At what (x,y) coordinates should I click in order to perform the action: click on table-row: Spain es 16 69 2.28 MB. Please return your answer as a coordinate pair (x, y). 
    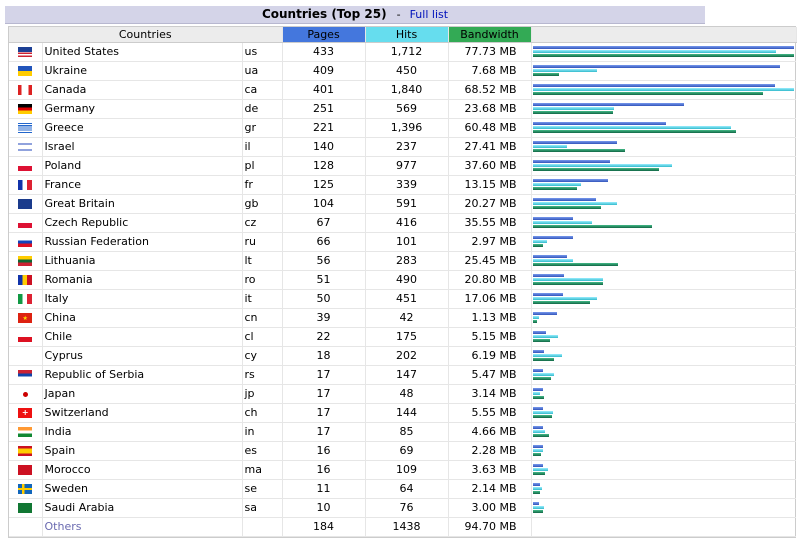
    Looking at the image, I should click on (402, 451).